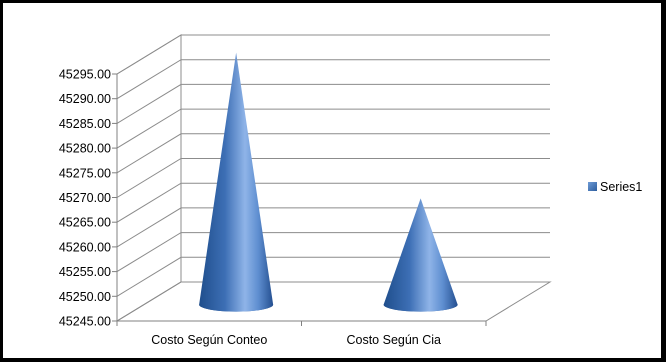 The width and height of the screenshot is (666, 362). What do you see at coordinates (209, 340) in the screenshot?
I see `x-tick-label: Costo Según Conteo` at bounding box center [209, 340].